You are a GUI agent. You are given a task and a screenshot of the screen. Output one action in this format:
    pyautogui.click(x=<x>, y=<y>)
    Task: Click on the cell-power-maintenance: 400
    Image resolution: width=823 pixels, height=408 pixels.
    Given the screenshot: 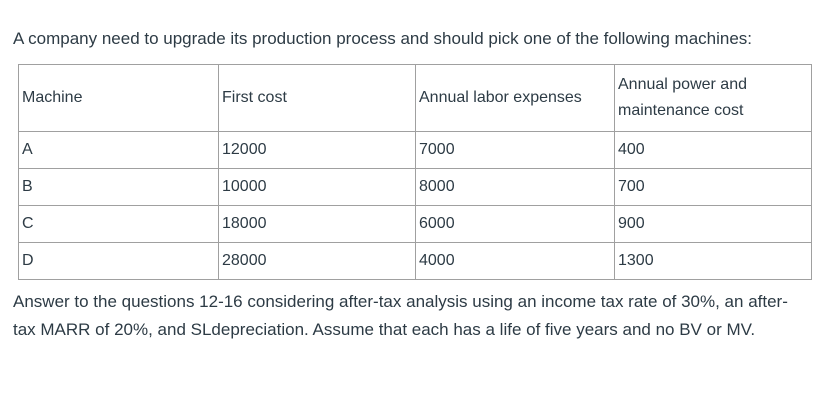 What is the action you would take?
    pyautogui.click(x=713, y=150)
    